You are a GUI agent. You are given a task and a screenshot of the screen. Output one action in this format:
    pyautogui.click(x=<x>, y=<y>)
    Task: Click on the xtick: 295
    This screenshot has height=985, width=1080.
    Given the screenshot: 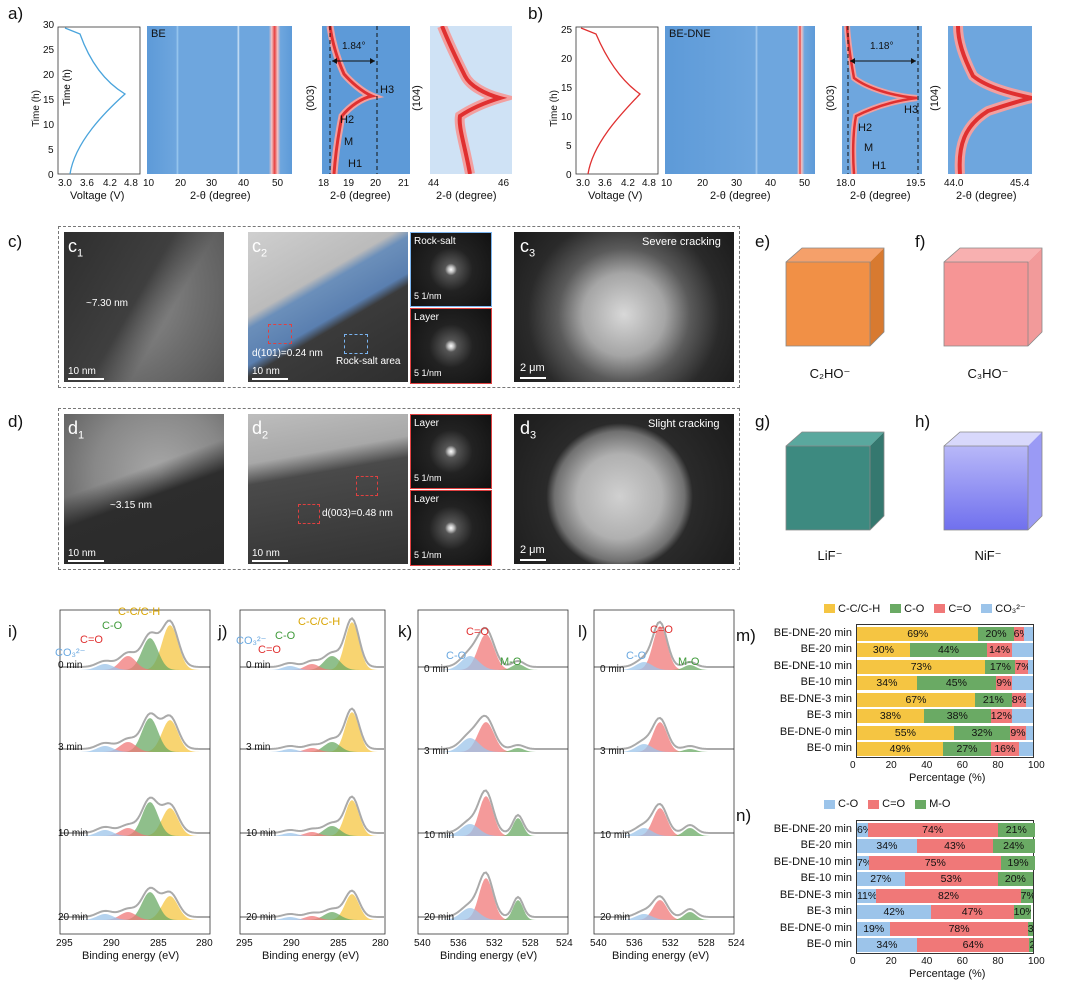 What is the action you would take?
    pyautogui.click(x=244, y=943)
    